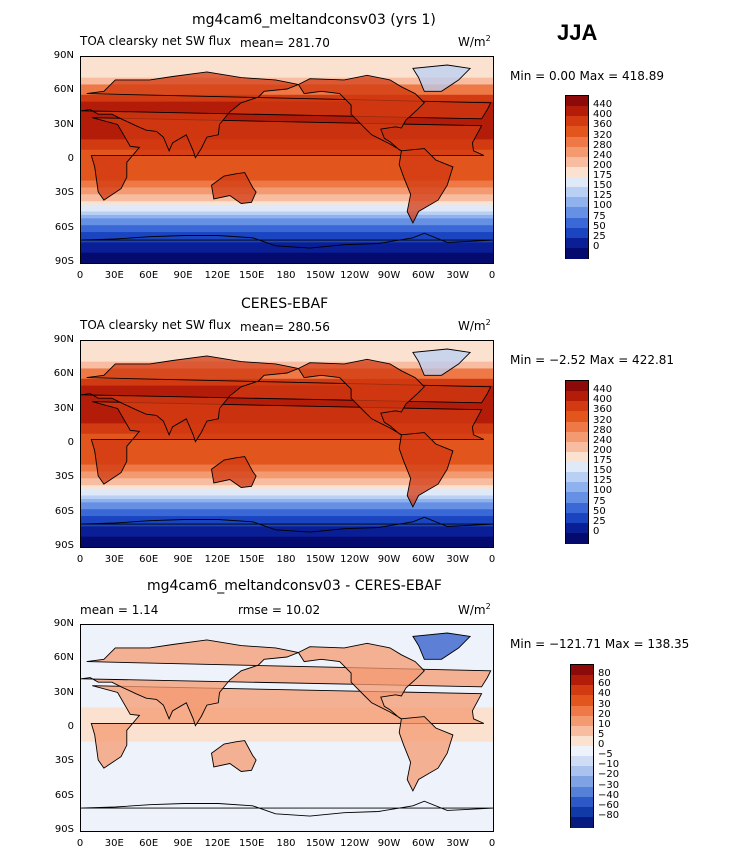 This screenshot has height=858, width=732. What do you see at coordinates (601, 744) in the screenshot?
I see `colorbar-label: 0` at bounding box center [601, 744].